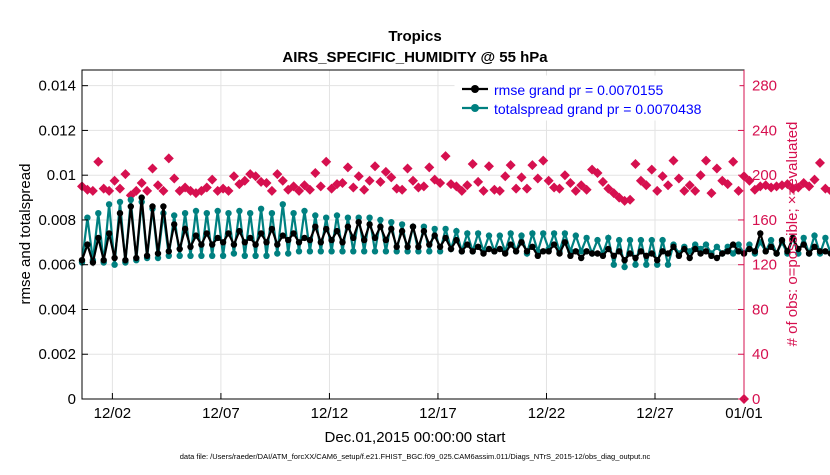 The height and width of the screenshot is (475, 830). I want to click on y-right-tick-label: 120, so click(764, 265).